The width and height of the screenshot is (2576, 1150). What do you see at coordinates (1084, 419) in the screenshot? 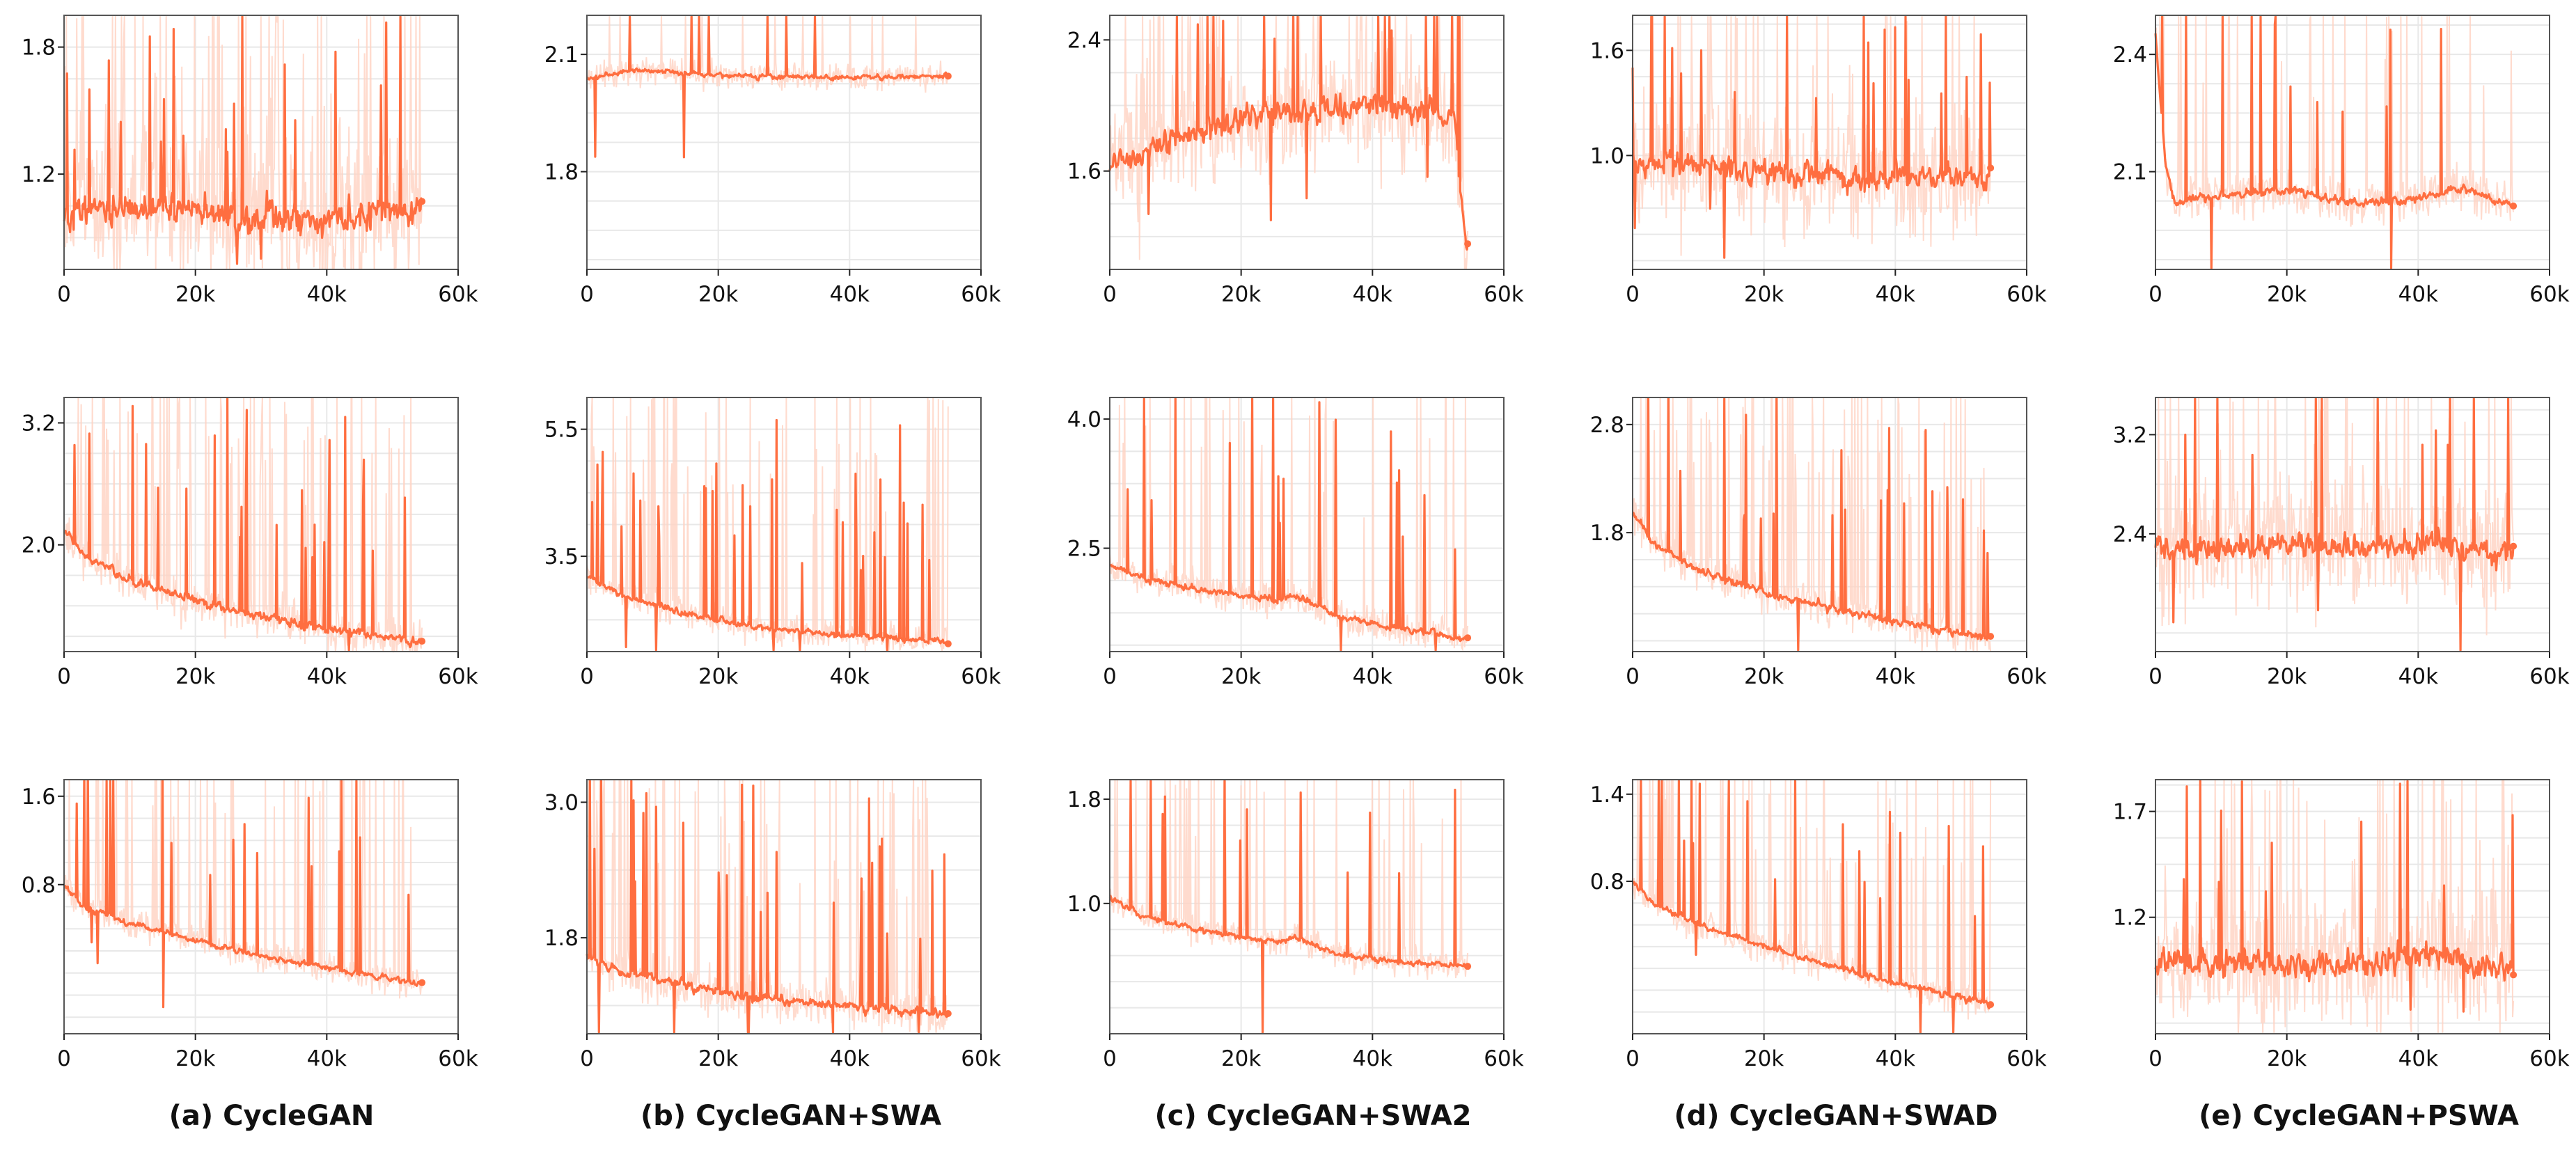
I see `y-tick-label: 4.0` at bounding box center [1084, 419].